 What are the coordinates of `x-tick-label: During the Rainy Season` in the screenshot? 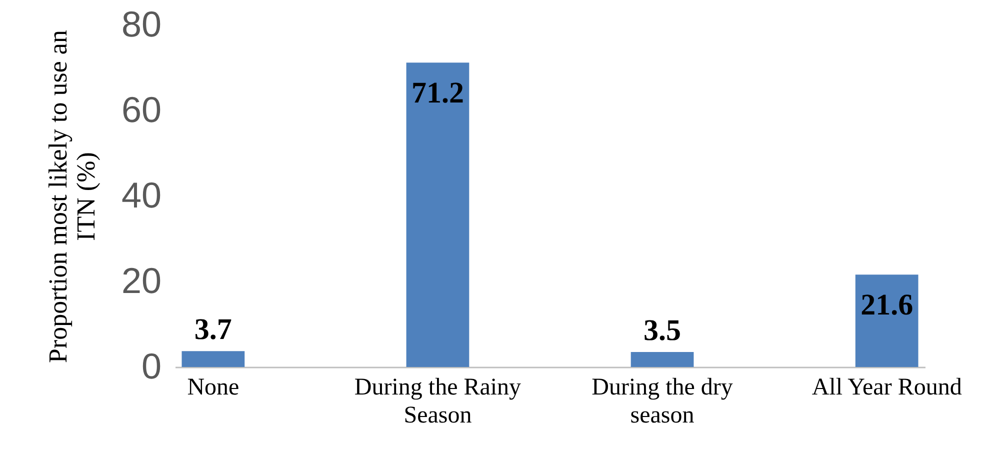 It's located at (438, 401).